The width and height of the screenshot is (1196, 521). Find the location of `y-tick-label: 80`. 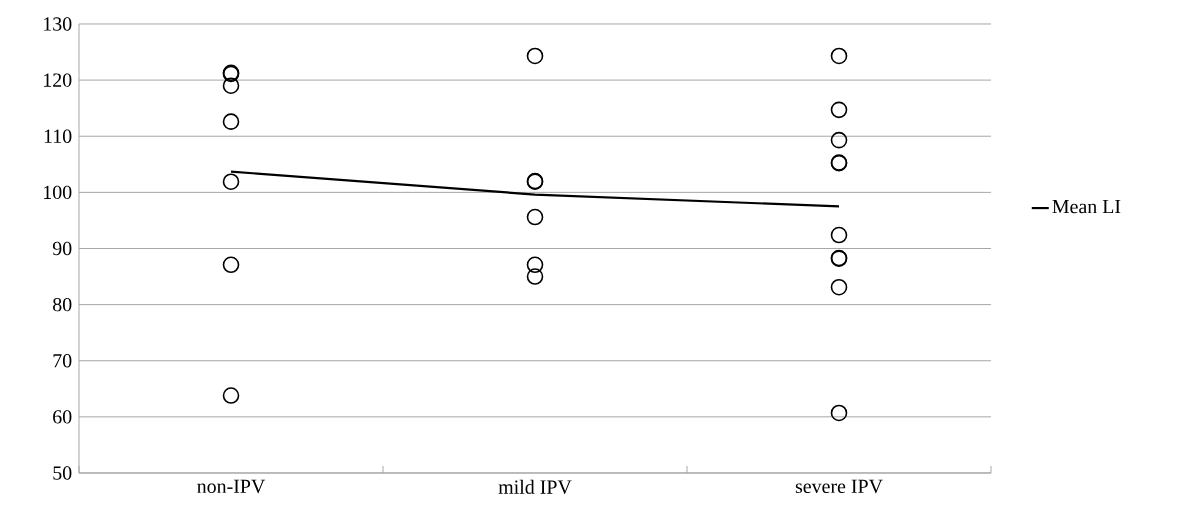

y-tick-label: 80 is located at coordinates (62, 304).